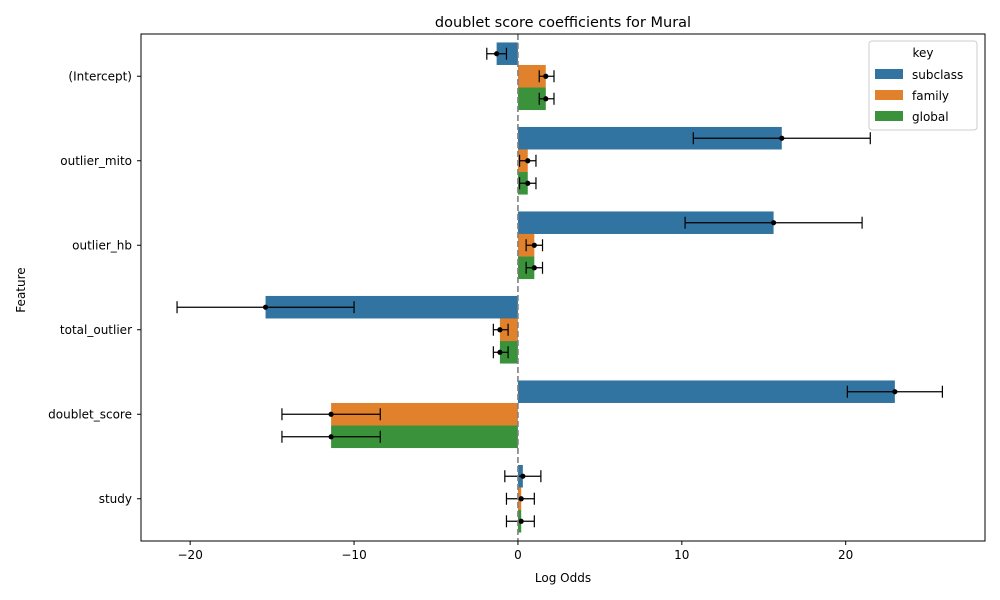 The width and height of the screenshot is (1000, 600). What do you see at coordinates (100, 76) in the screenshot?
I see `y-tick-label: (Intercept)` at bounding box center [100, 76].